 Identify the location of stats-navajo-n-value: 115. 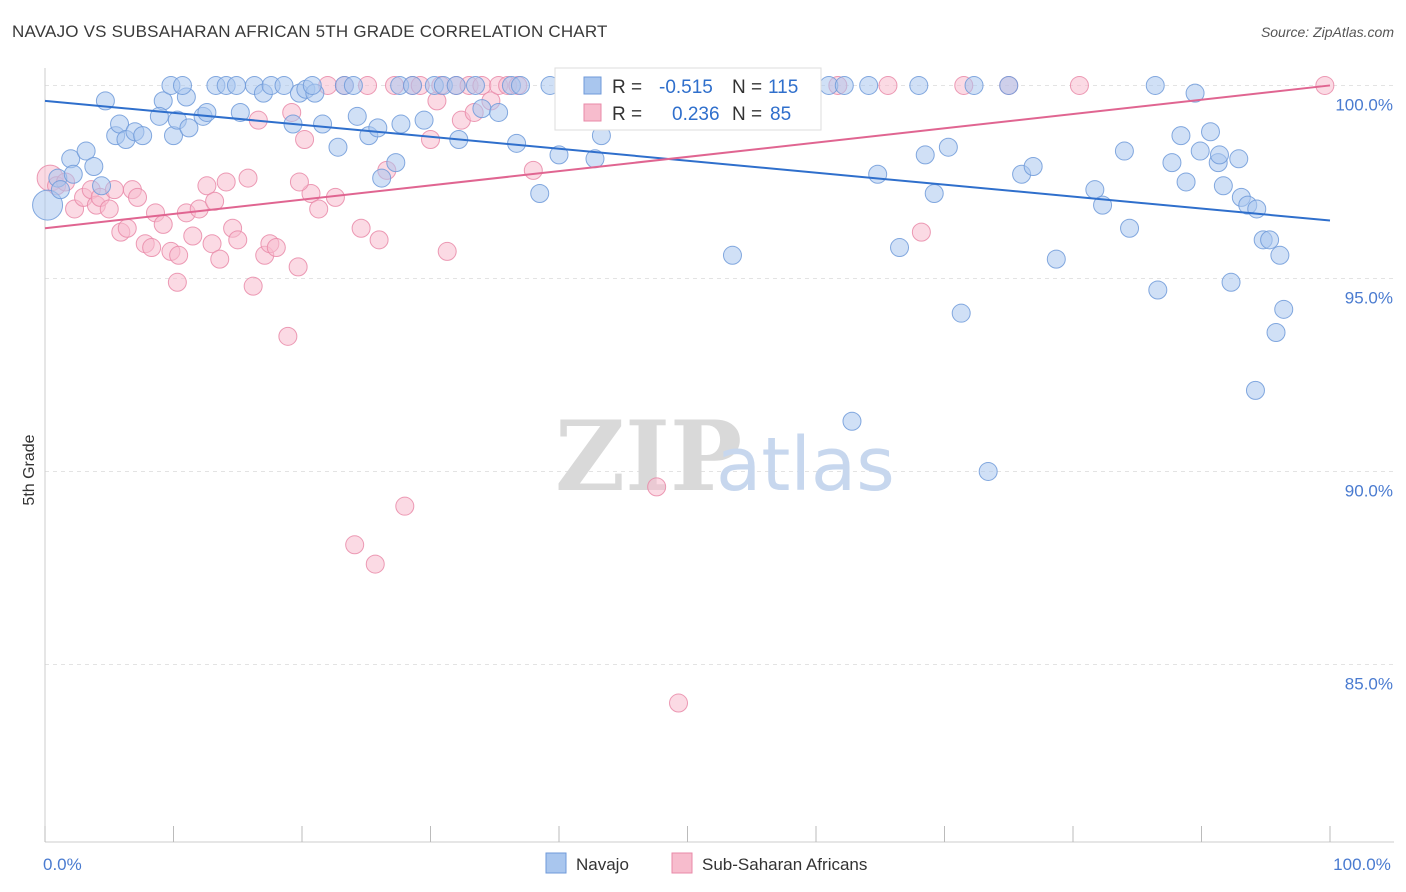
(783, 87).